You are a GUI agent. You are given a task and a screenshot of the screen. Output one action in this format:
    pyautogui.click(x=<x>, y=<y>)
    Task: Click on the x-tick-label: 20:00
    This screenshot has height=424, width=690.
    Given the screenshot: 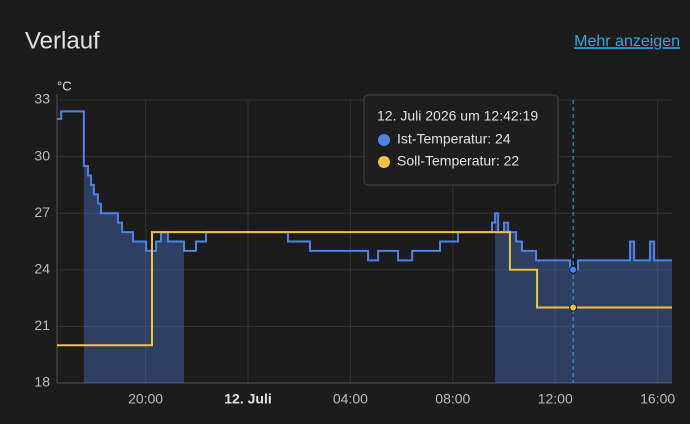 What is the action you would take?
    pyautogui.click(x=145, y=399)
    